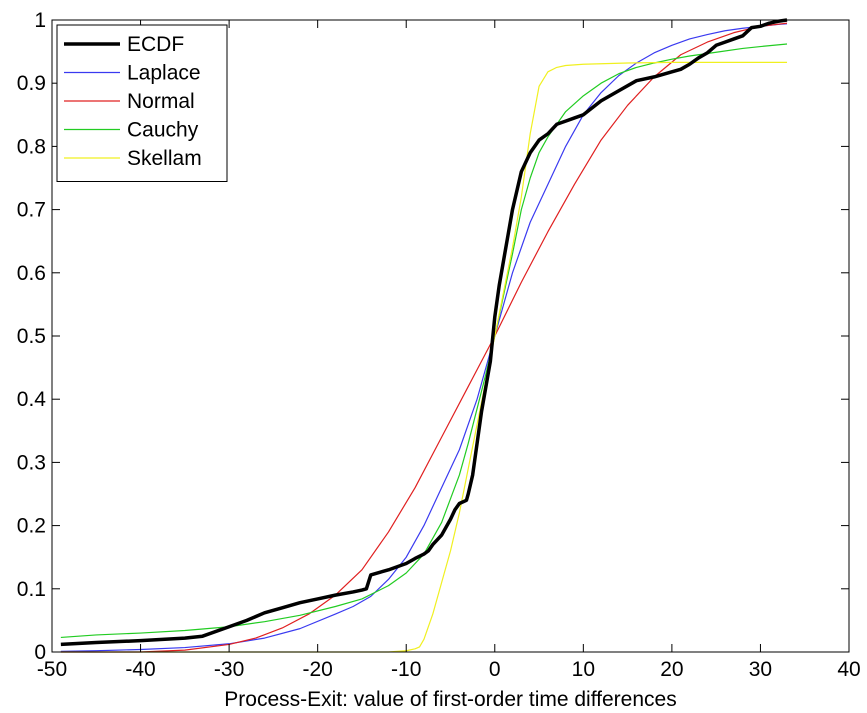  Describe the element at coordinates (31, 83) in the screenshot. I see `y-tick-label: 0.9` at that location.